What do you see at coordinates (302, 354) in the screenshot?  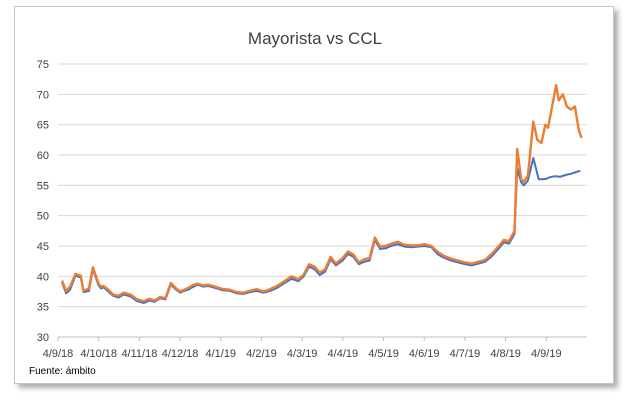 I see `x-tick-label: 4/3/19` at bounding box center [302, 354].